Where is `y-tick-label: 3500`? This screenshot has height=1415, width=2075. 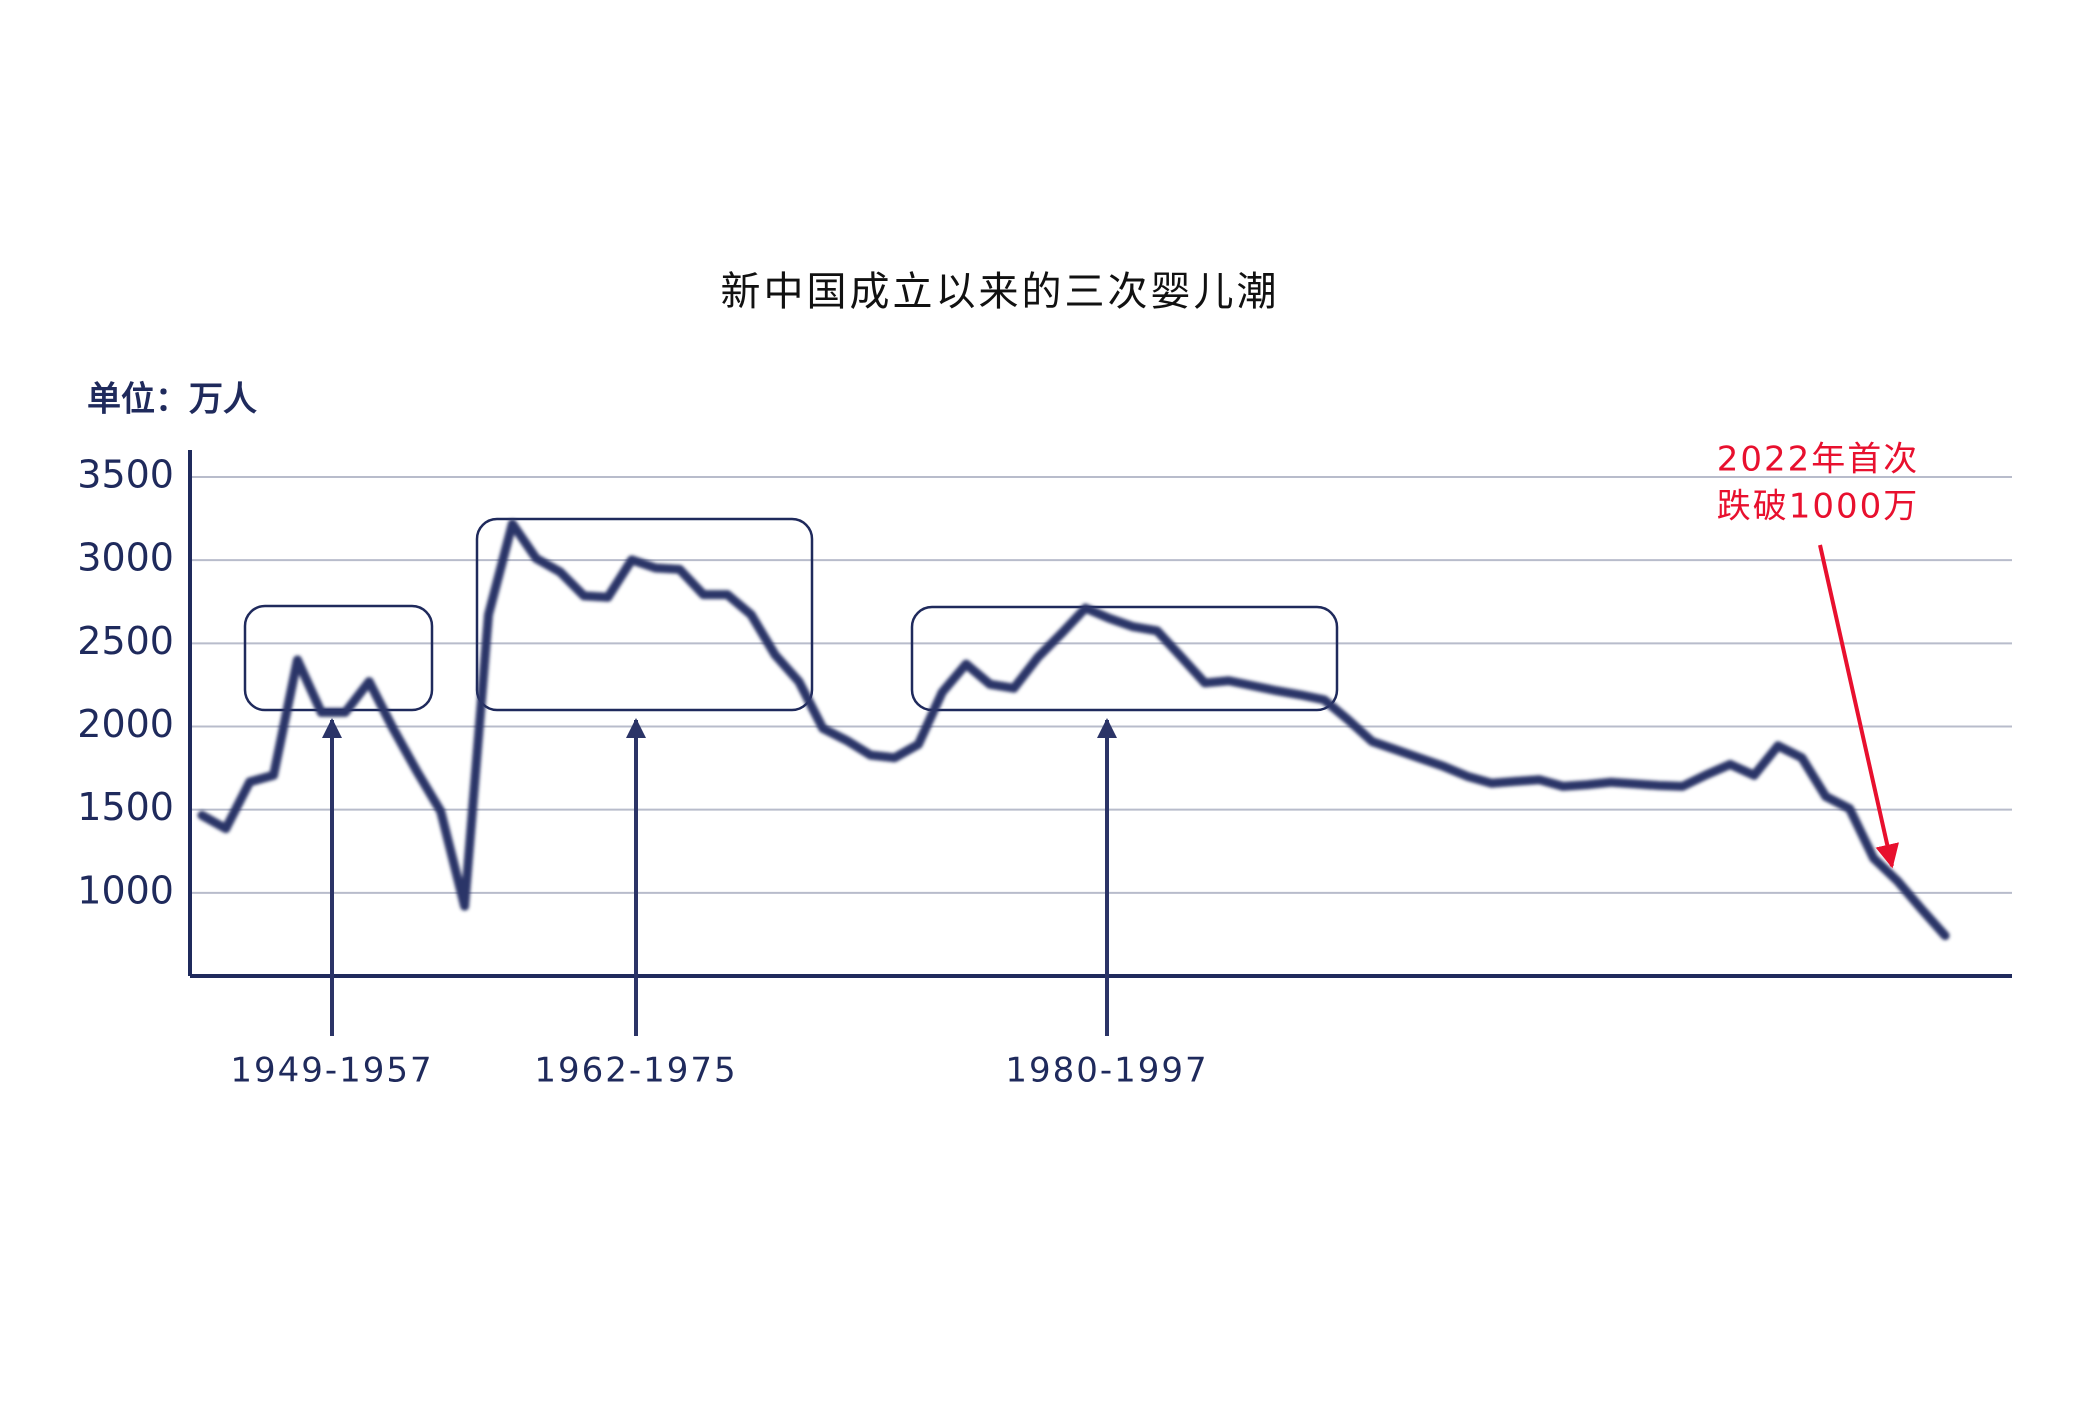
y-tick-label: 3500 is located at coordinates (125, 475).